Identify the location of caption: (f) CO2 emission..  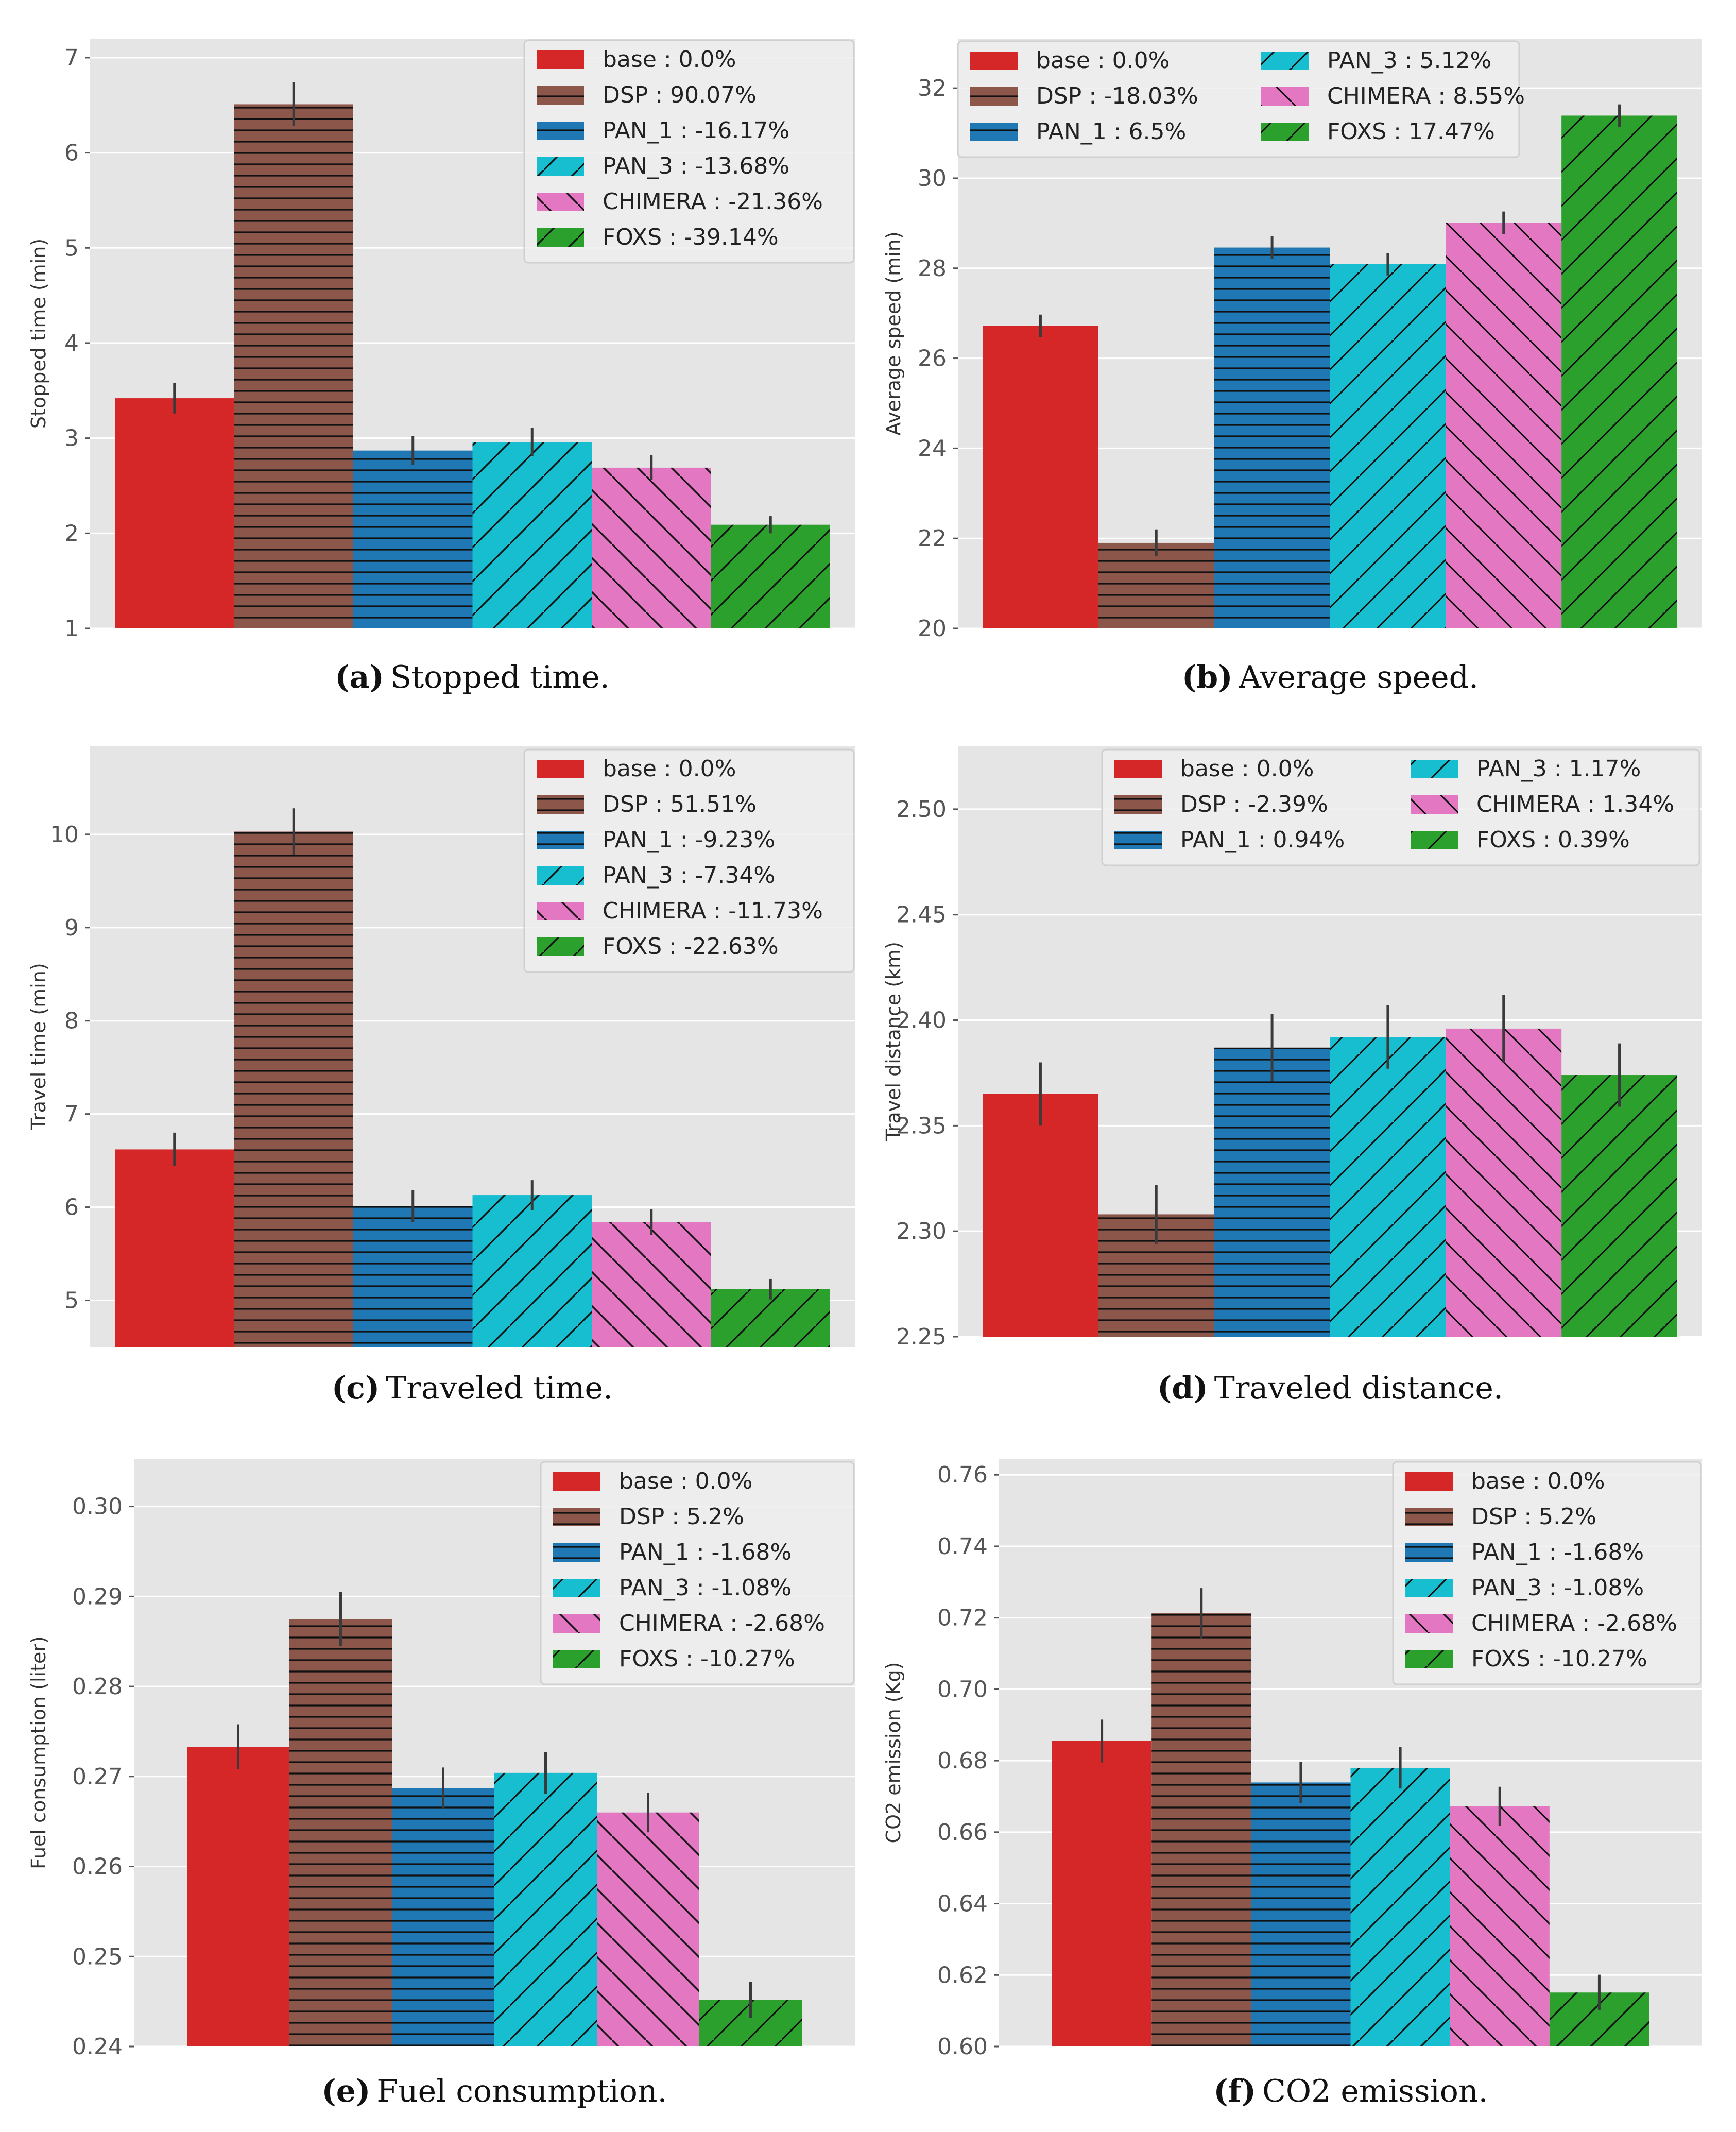
(1350, 2091).